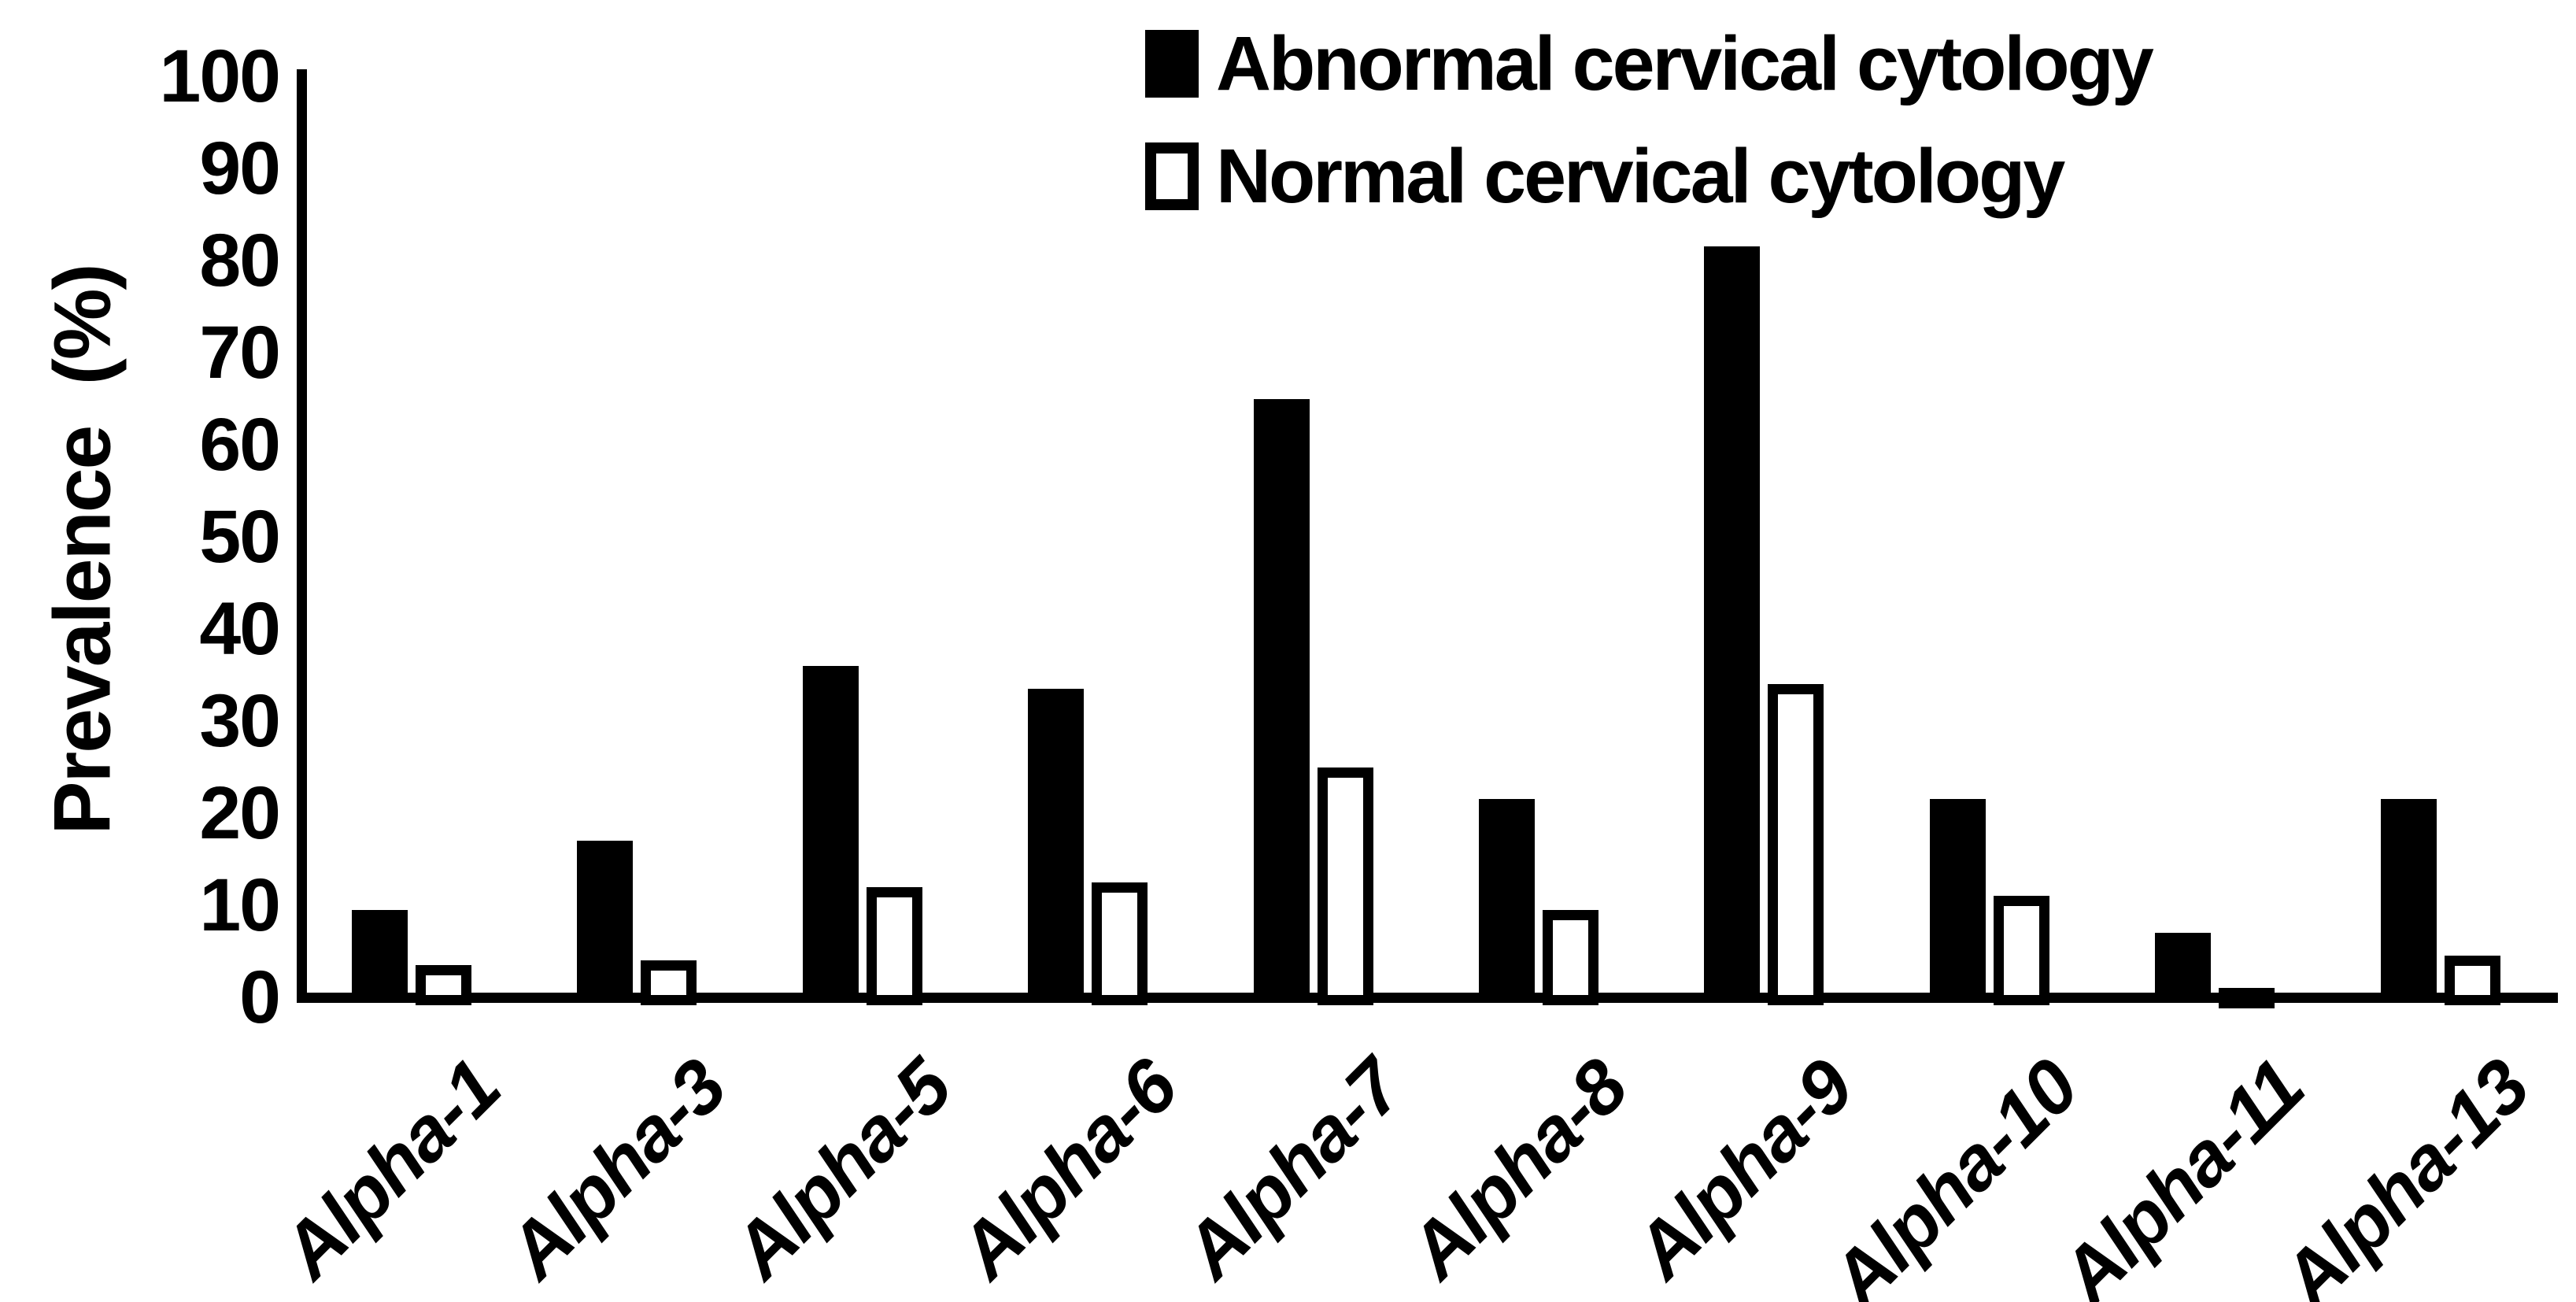 Image resolution: width=2576 pixels, height=1302 pixels. What do you see at coordinates (1172, 176) in the screenshot?
I see `open-square-icon` at bounding box center [1172, 176].